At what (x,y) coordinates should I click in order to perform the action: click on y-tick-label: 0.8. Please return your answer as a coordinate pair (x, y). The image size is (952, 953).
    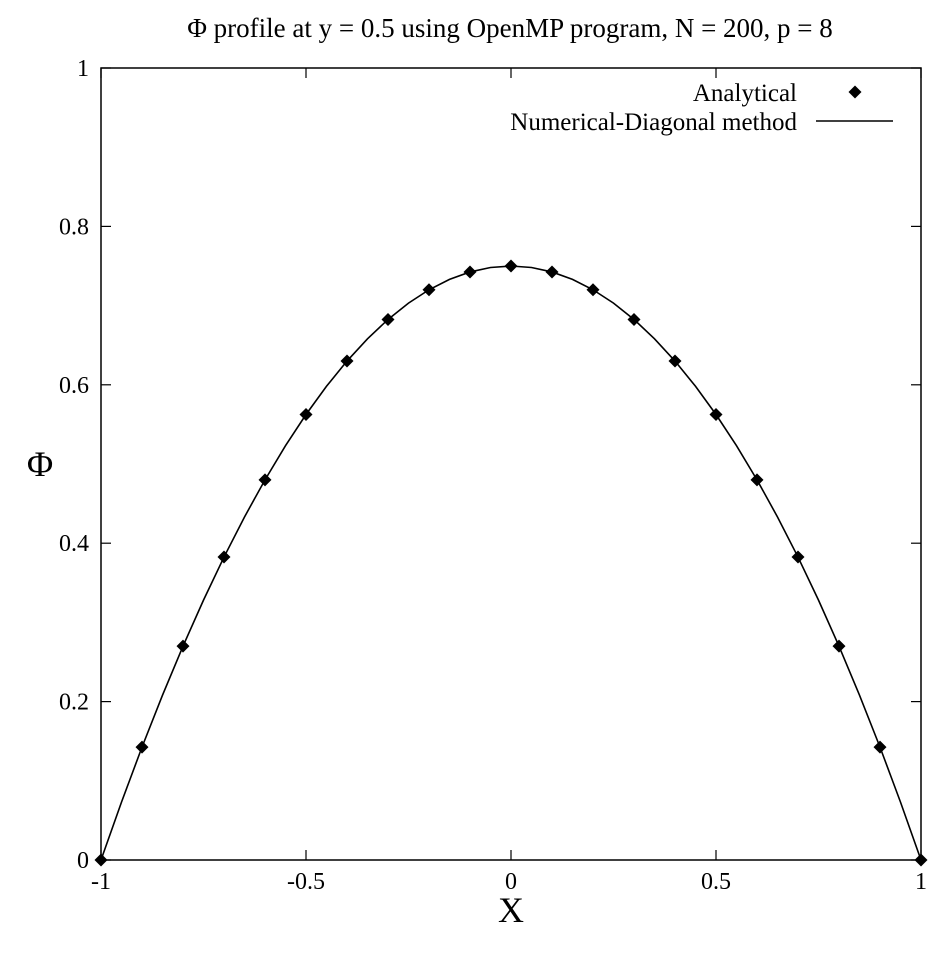
    Looking at the image, I should click on (74, 227).